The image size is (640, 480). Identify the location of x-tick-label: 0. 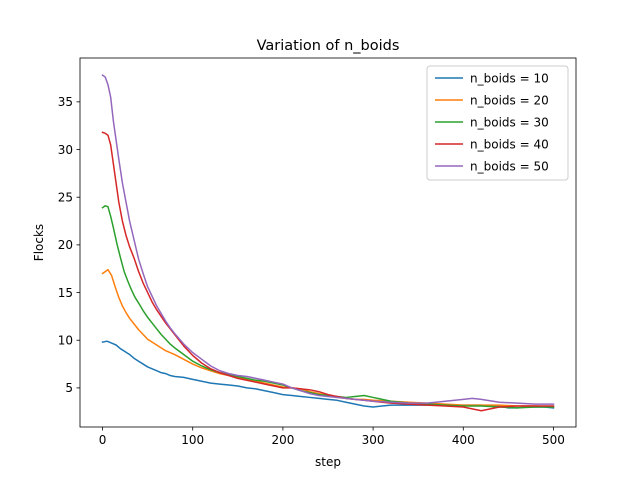
(103, 440).